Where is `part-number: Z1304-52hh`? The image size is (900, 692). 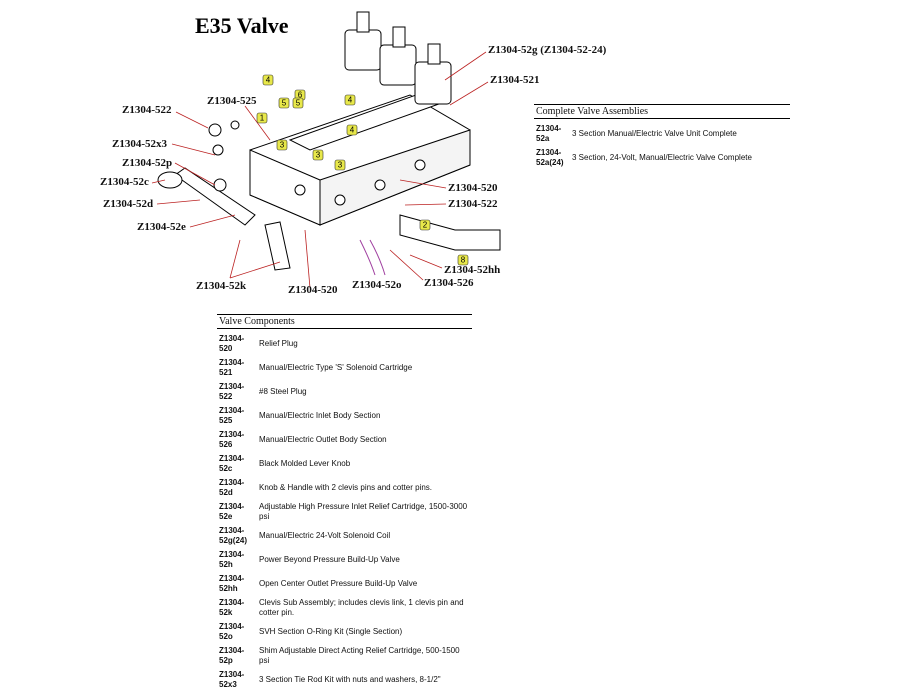 part-number: Z1304-52hh is located at coordinates (232, 583).